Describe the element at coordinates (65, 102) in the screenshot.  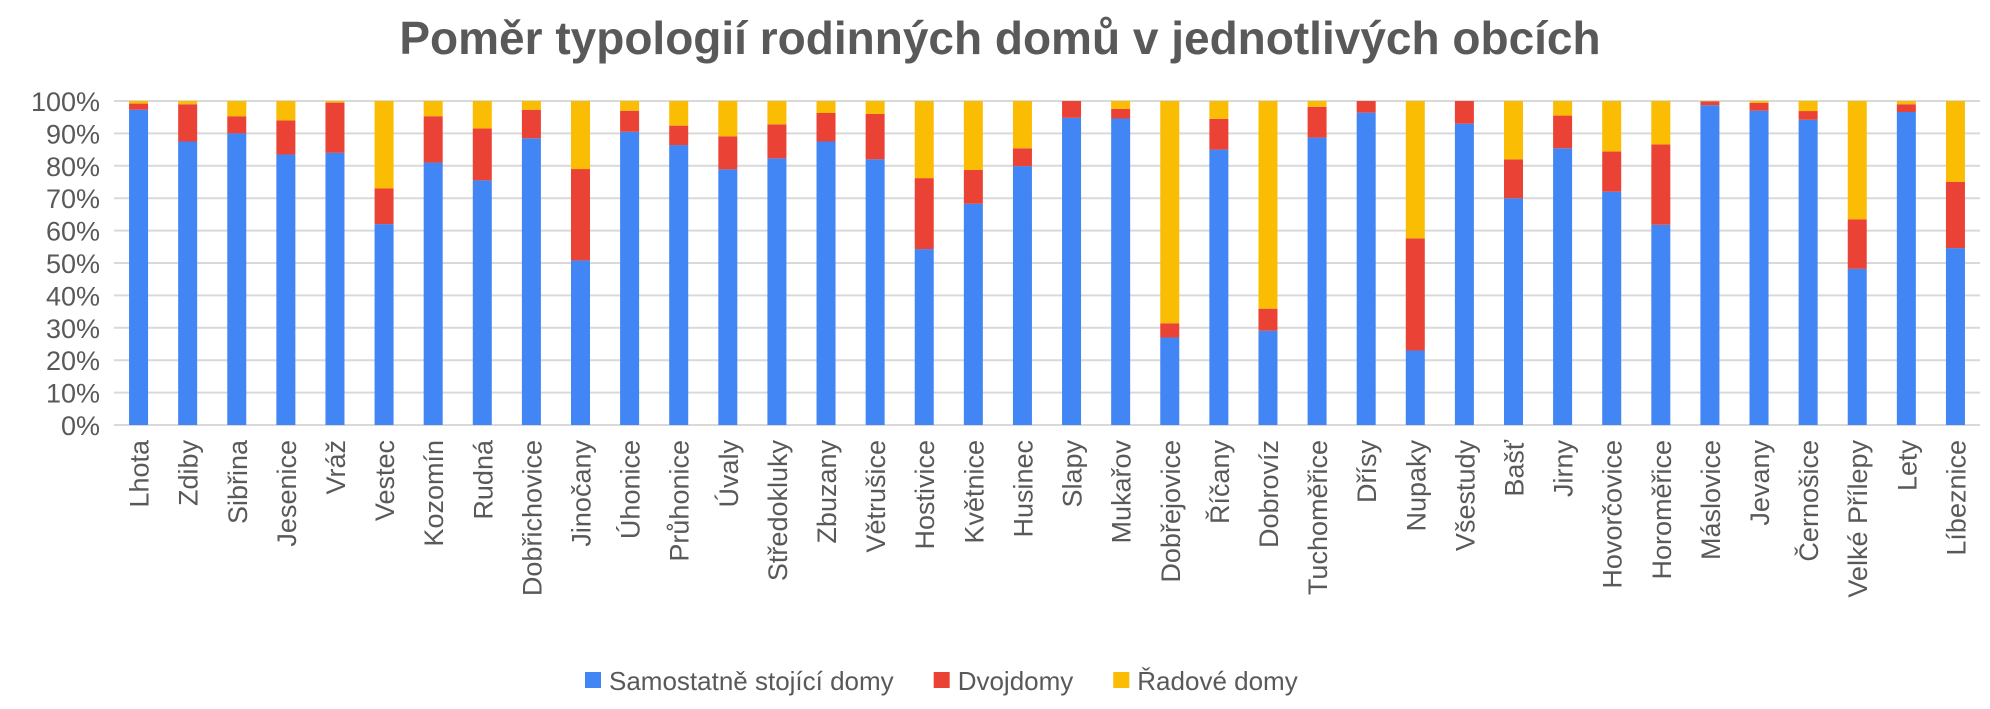
I see `y-tick-label: 100%` at that location.